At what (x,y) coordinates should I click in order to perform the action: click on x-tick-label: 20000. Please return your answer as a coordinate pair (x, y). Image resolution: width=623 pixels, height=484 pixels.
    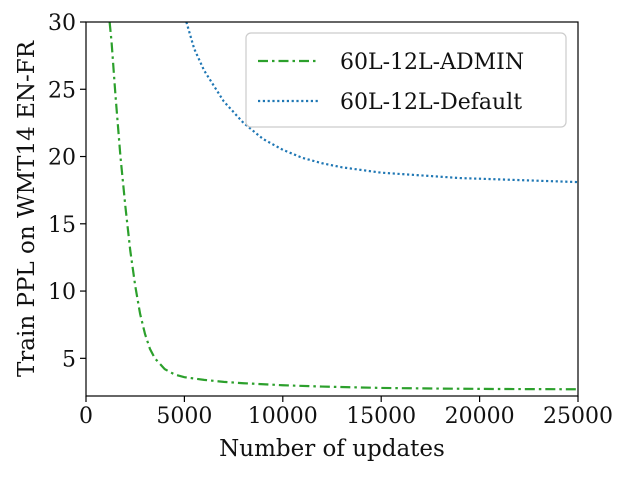
    Looking at the image, I should click on (480, 416).